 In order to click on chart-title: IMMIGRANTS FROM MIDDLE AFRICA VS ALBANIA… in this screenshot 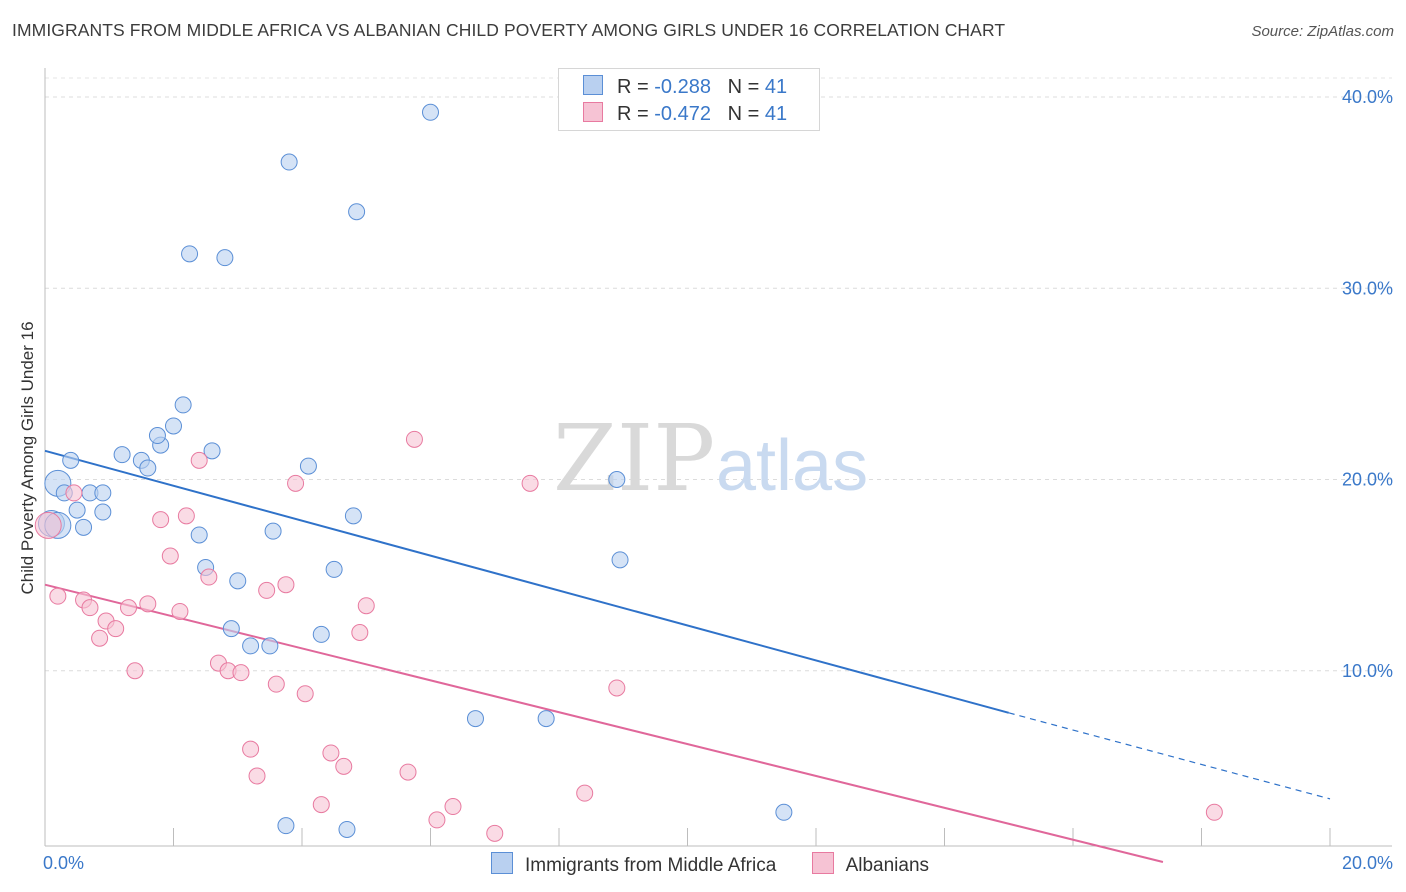, I will do `click(509, 30)`.